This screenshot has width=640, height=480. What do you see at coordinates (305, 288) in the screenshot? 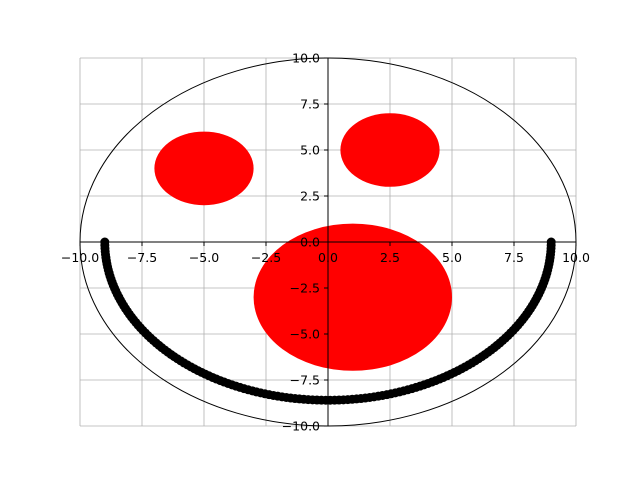
I see `y-tick-label-3: −2.5` at bounding box center [305, 288].